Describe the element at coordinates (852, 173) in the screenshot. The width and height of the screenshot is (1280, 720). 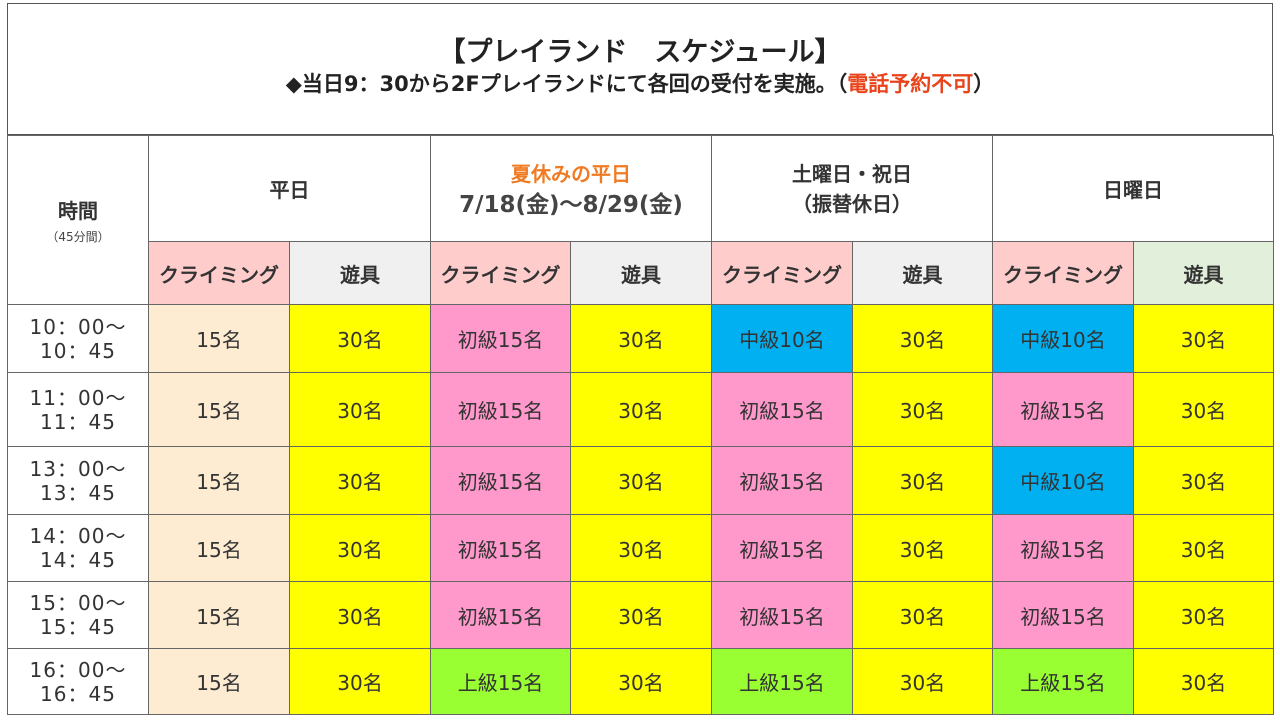
I see `saturday-holiday-title: 土曜日・祝日` at that location.